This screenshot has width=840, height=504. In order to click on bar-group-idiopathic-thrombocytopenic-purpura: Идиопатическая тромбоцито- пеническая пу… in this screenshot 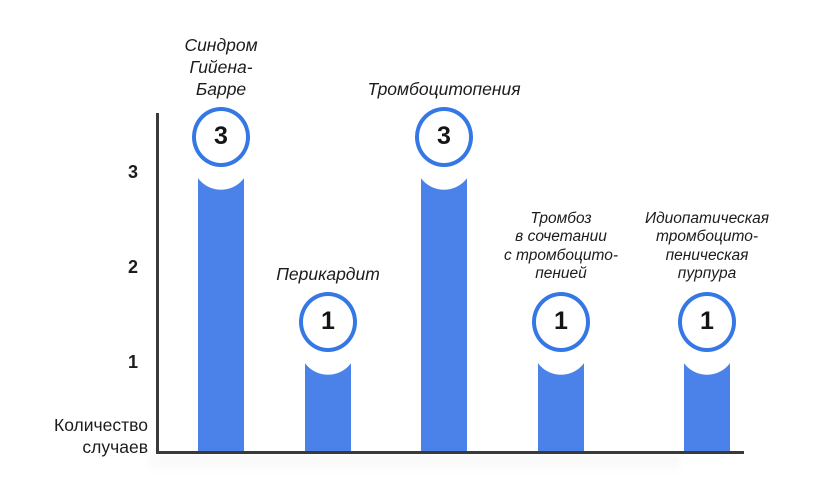, I will do `click(707, 331)`.